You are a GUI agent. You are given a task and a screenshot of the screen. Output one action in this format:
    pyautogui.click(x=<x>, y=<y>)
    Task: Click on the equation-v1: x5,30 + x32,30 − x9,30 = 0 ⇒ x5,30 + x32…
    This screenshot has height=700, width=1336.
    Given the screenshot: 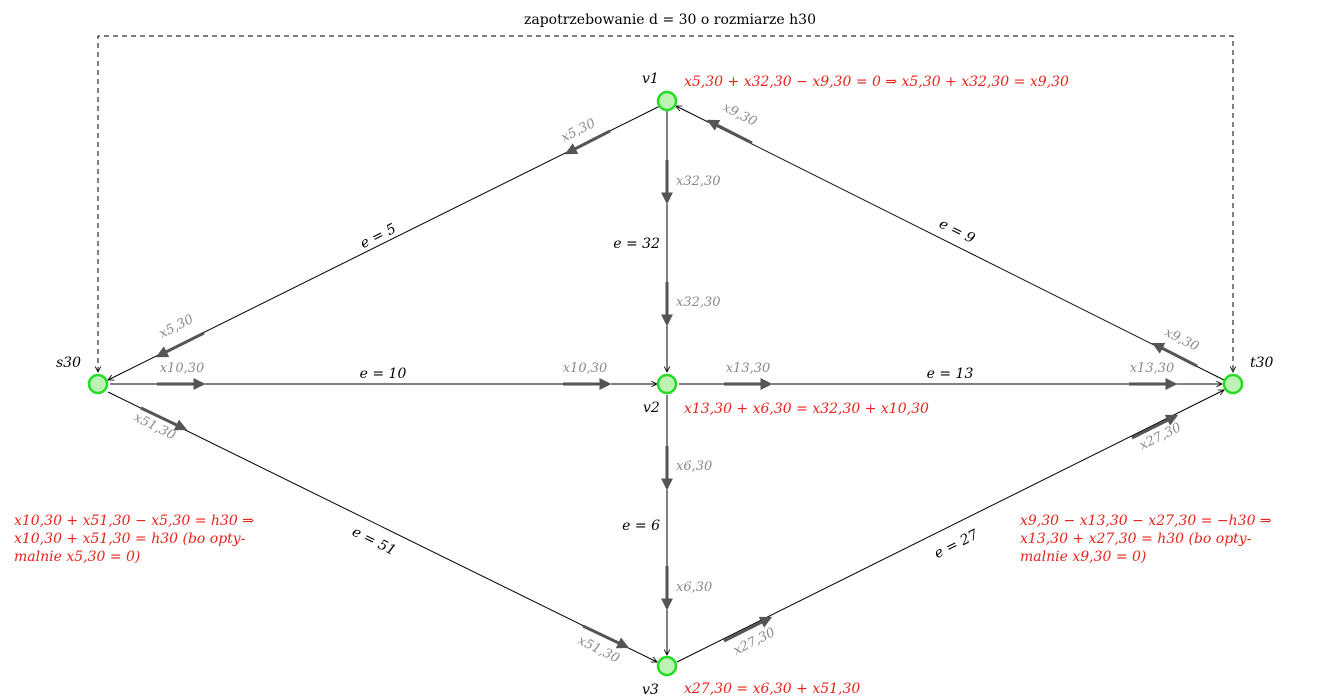 What is the action you would take?
    pyautogui.click(x=876, y=82)
    